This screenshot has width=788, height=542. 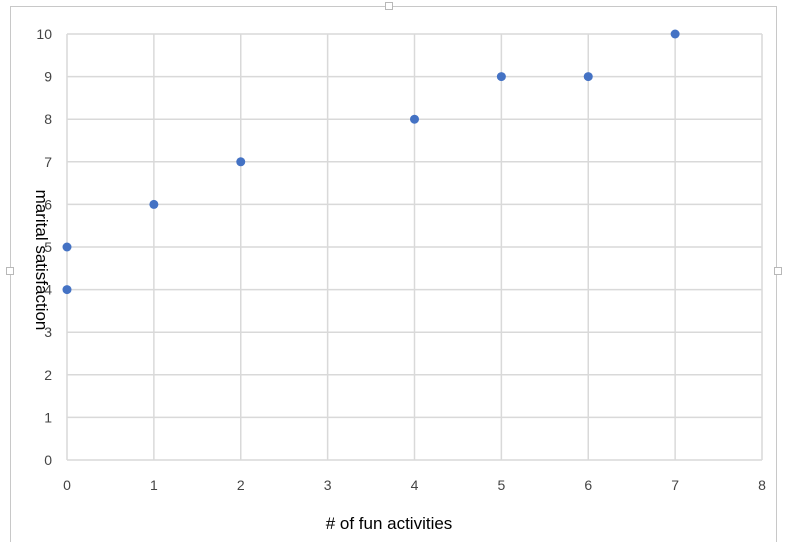 I want to click on x-tick-label: 0, so click(x=67, y=485).